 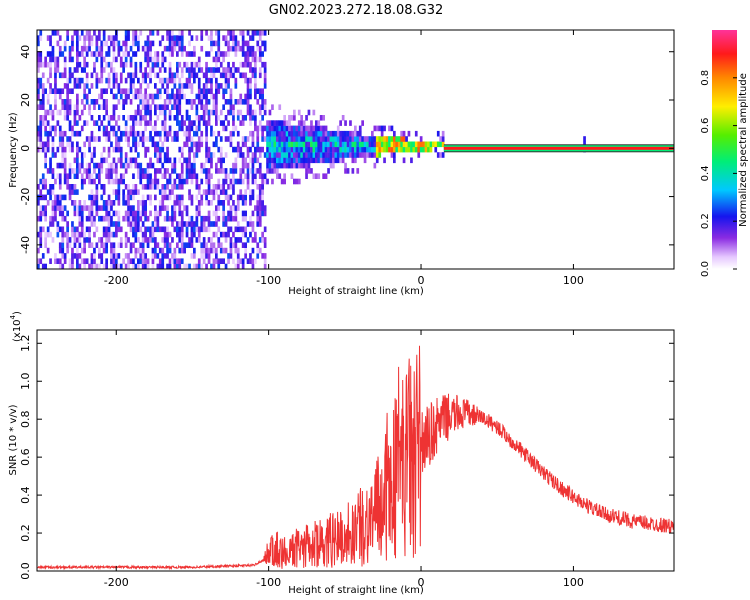 I want to click on snr-multiplier-exponent: 4, so click(x=13, y=316).